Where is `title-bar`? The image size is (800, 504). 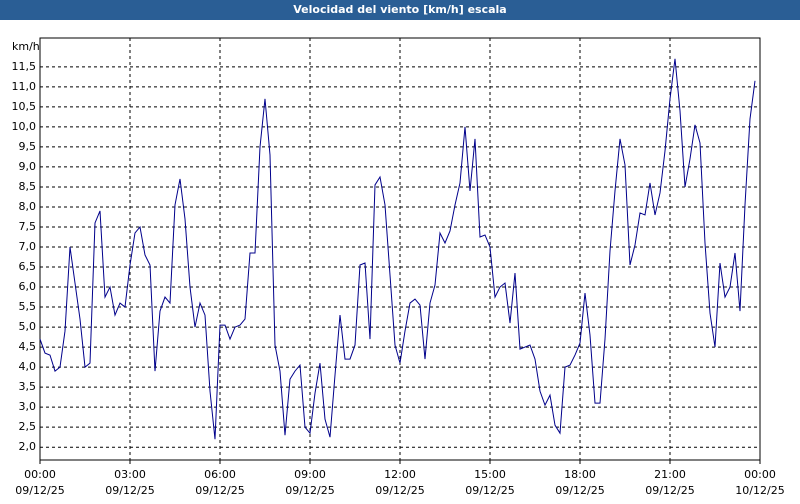 title-bar is located at coordinates (400, 10).